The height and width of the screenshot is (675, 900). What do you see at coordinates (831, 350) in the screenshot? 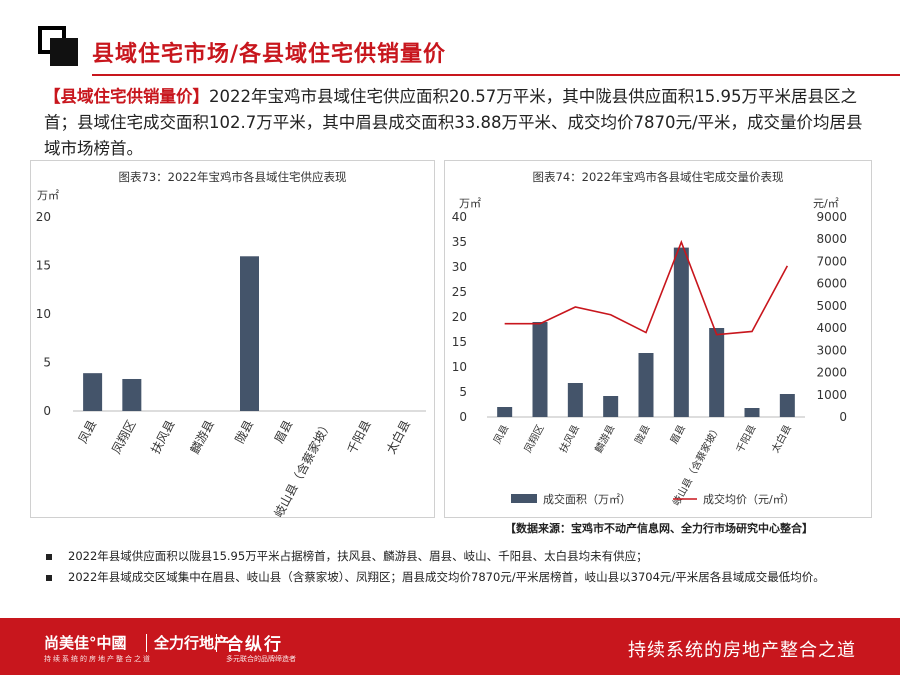
I see `chart74-y-right-tick-label: 3000` at bounding box center [831, 350].